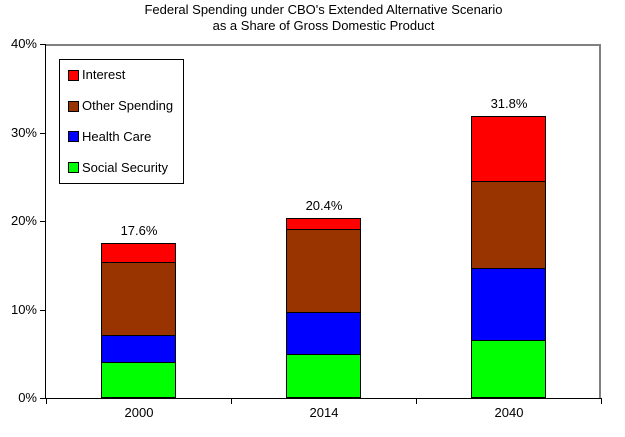 This screenshot has height=437, width=625. Describe the element at coordinates (117, 136) in the screenshot. I see `legend-label: Health Care` at that location.